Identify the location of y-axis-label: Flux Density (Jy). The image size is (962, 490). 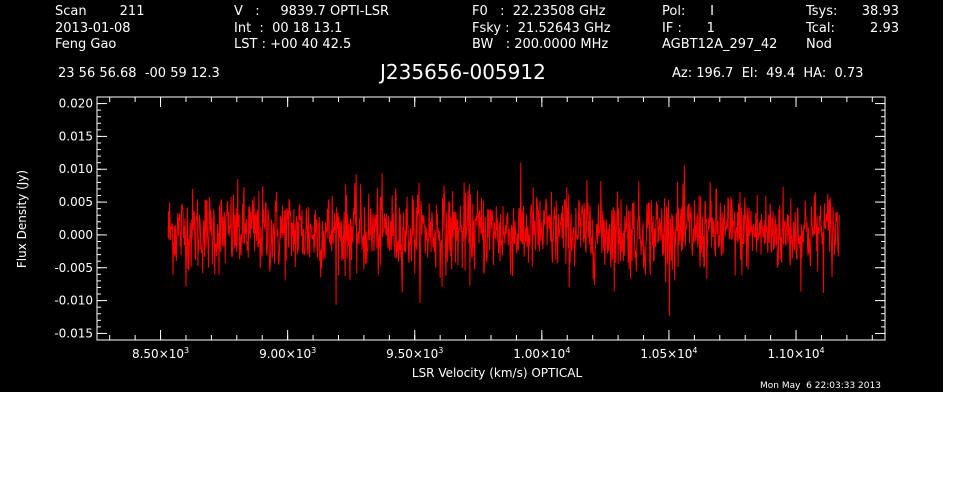
(22, 219).